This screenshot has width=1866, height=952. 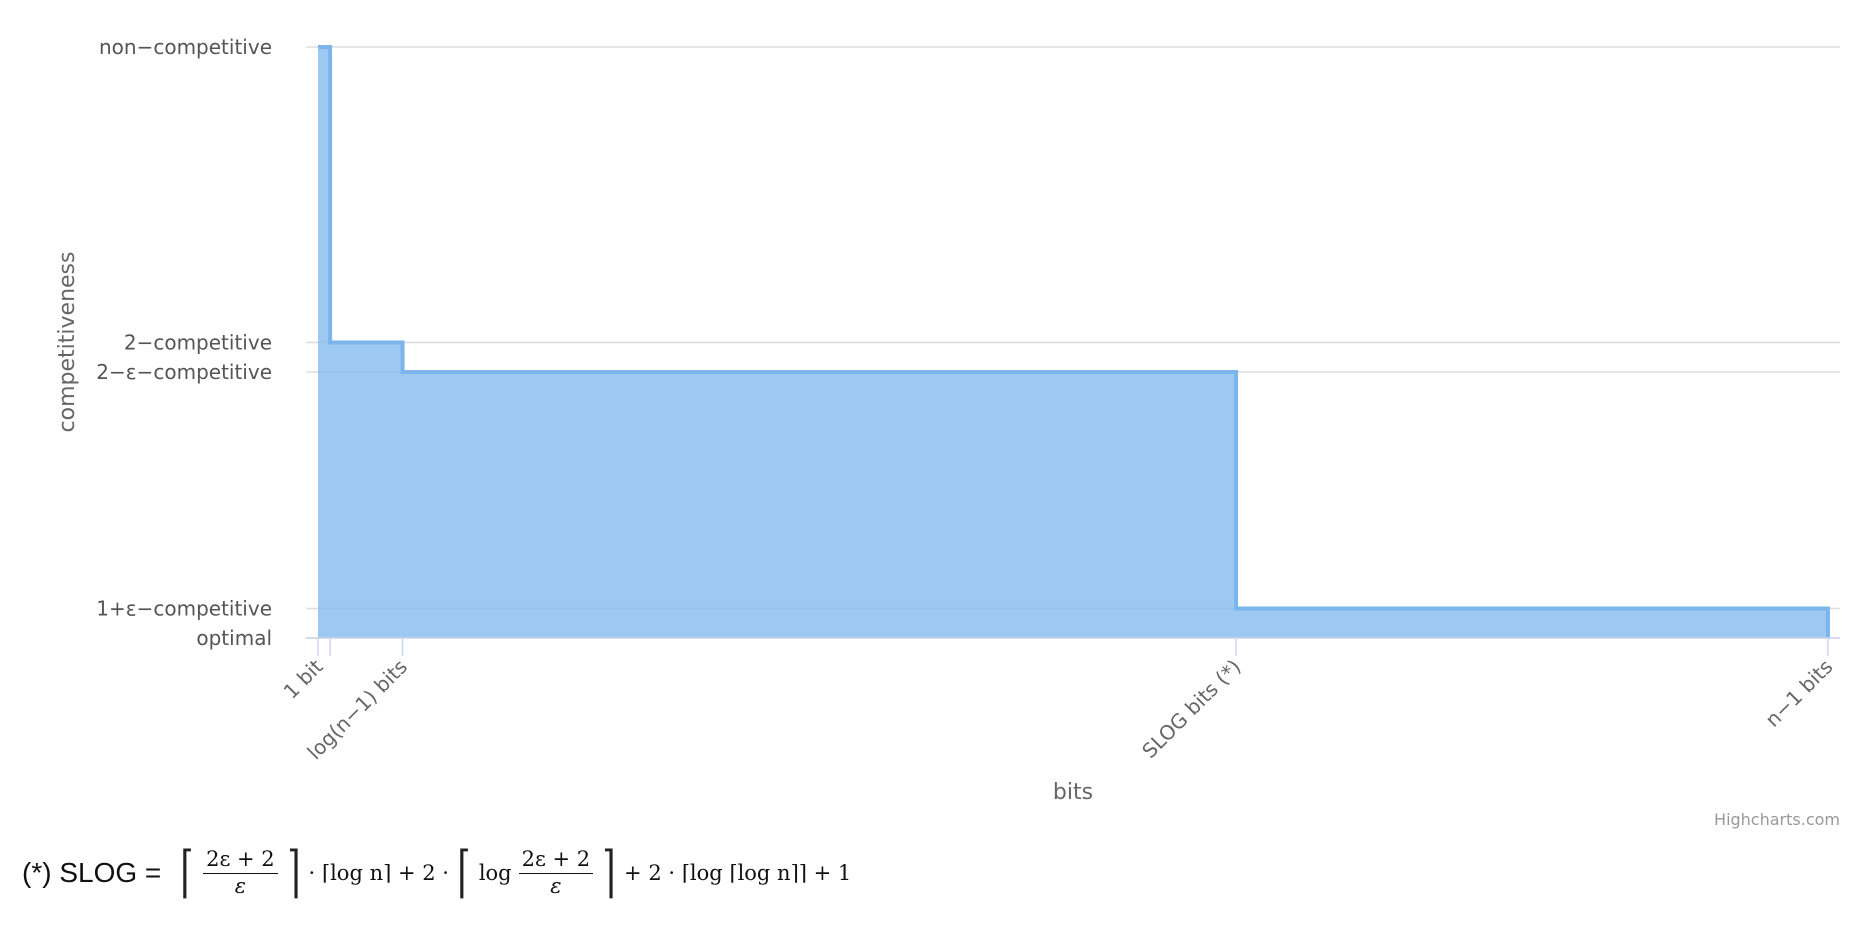 What do you see at coordinates (92, 872) in the screenshot?
I see `footnote-label: (*) SLOG =` at bounding box center [92, 872].